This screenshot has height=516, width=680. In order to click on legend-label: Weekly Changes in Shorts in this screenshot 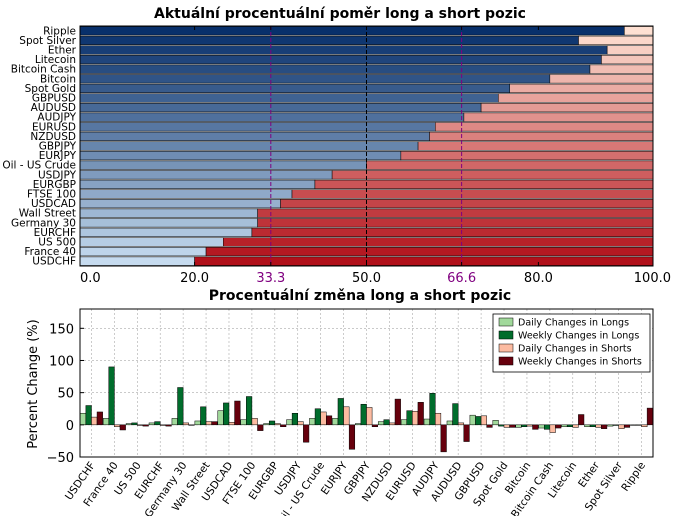, I will do `click(580, 362)`.